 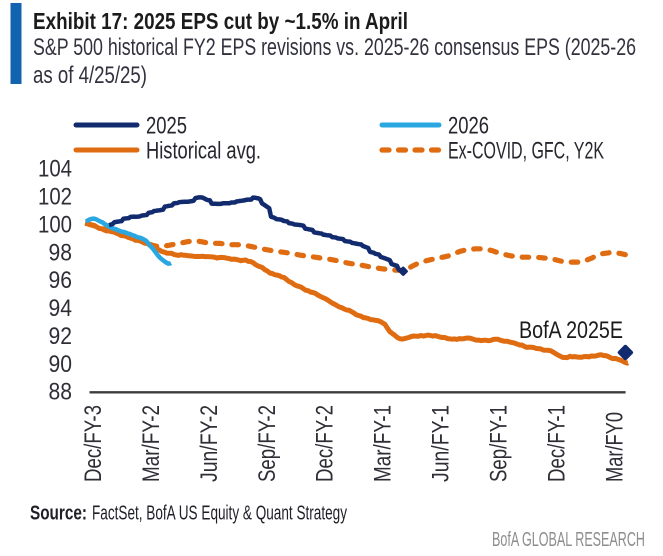 I want to click on svg-text: 92, so click(x=61, y=336).